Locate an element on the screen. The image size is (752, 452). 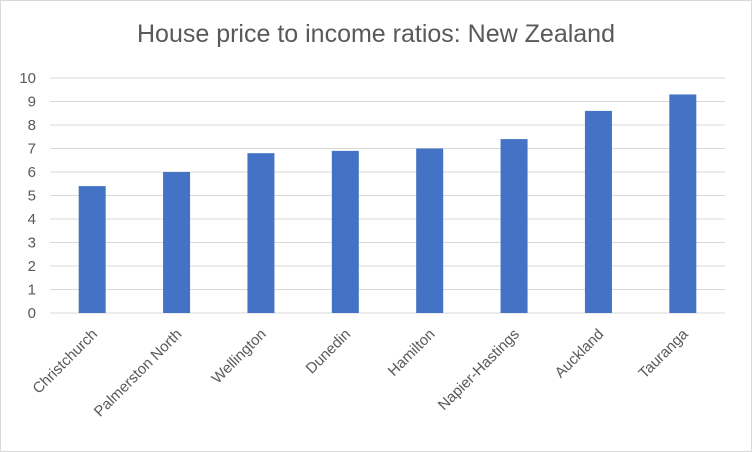
bar-dunedin is located at coordinates (345, 231).